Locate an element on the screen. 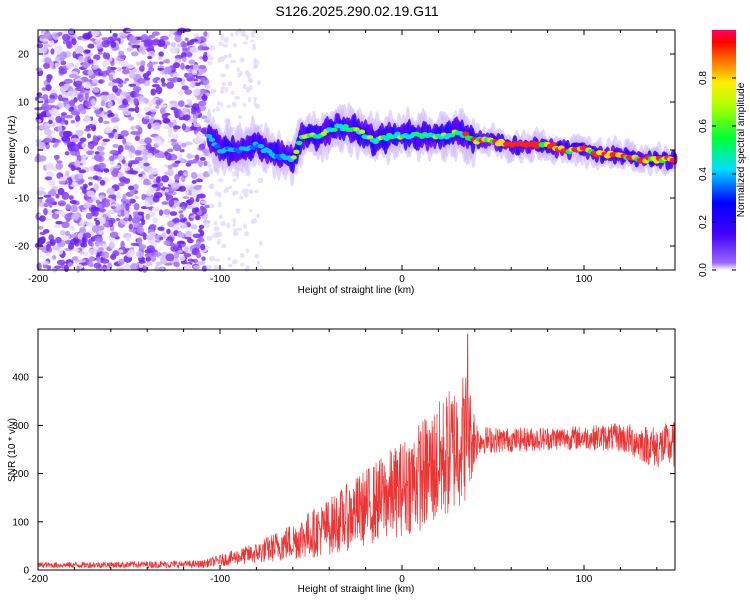 The height and width of the screenshot is (600, 750). snr-ytick-label: 400 is located at coordinates (20, 378).